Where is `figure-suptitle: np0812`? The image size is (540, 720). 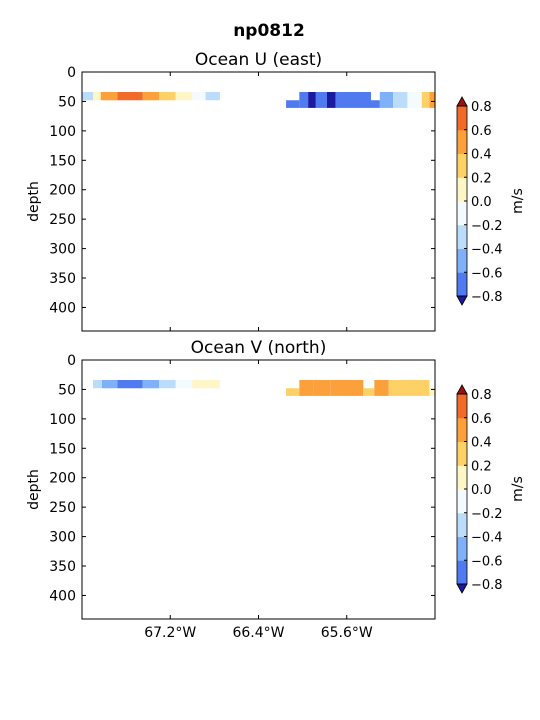 figure-suptitle: np0812 is located at coordinates (269, 31).